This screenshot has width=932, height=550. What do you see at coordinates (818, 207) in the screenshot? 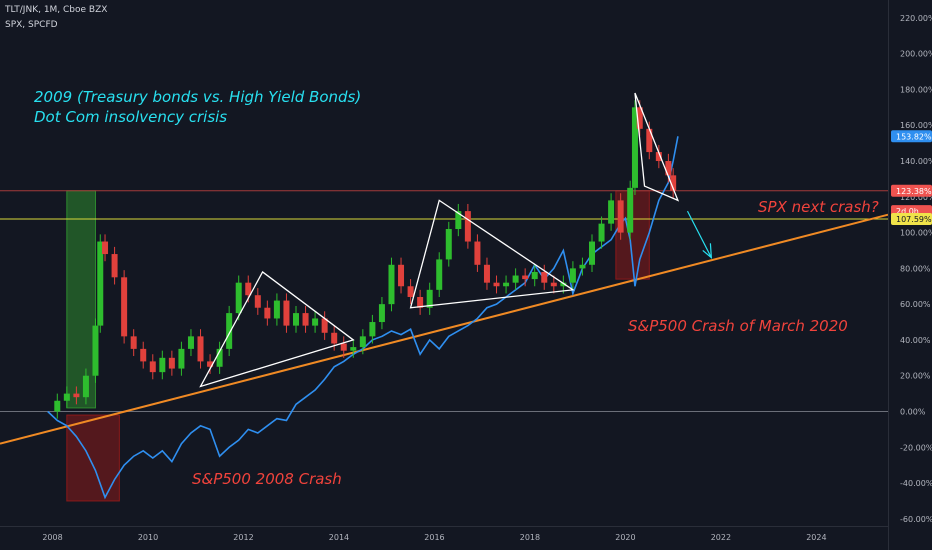
I see `annotation-spx-next: SPX next crash?` at bounding box center [818, 207].